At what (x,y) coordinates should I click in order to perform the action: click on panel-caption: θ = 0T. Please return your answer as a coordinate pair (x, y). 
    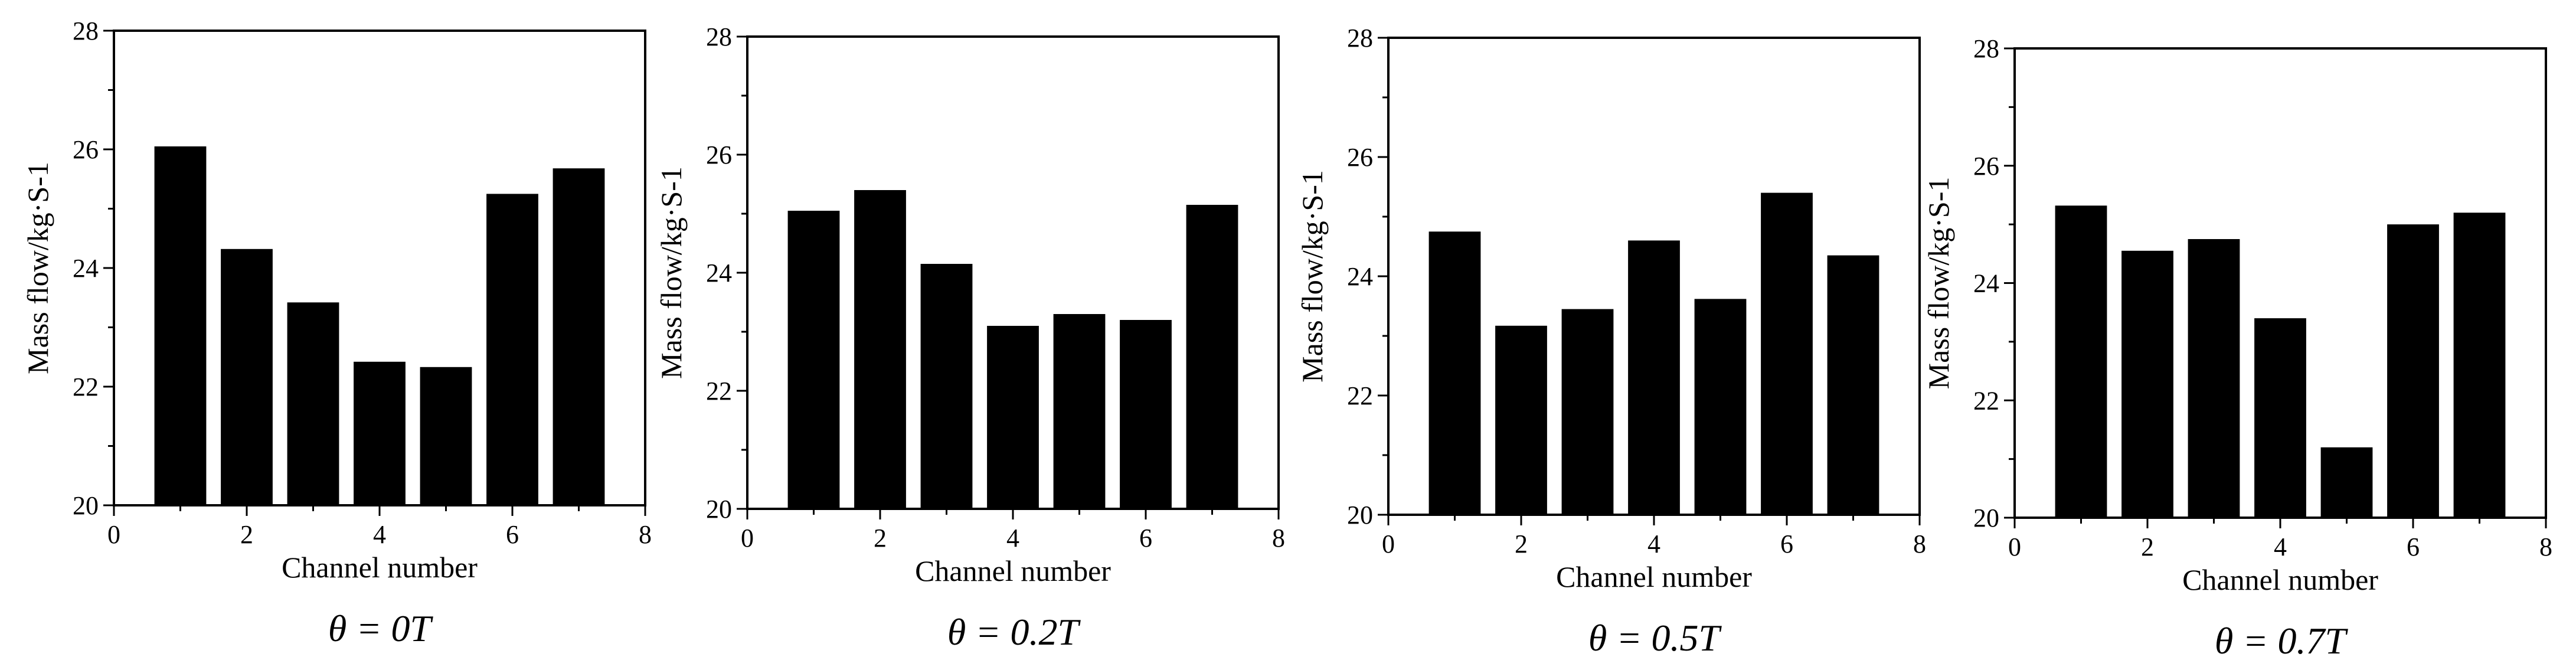
    Looking at the image, I should click on (381, 628).